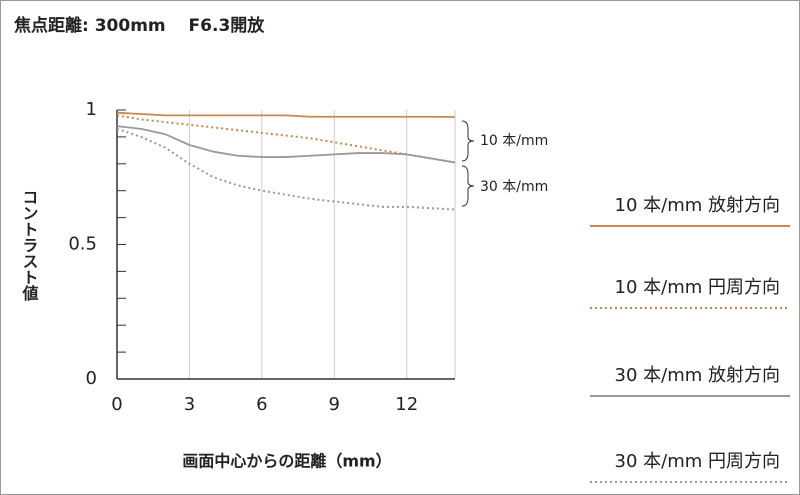 Image resolution: width=800 pixels, height=495 pixels. I want to click on legend-label: 10 本/mm 放射方向, so click(697, 205).